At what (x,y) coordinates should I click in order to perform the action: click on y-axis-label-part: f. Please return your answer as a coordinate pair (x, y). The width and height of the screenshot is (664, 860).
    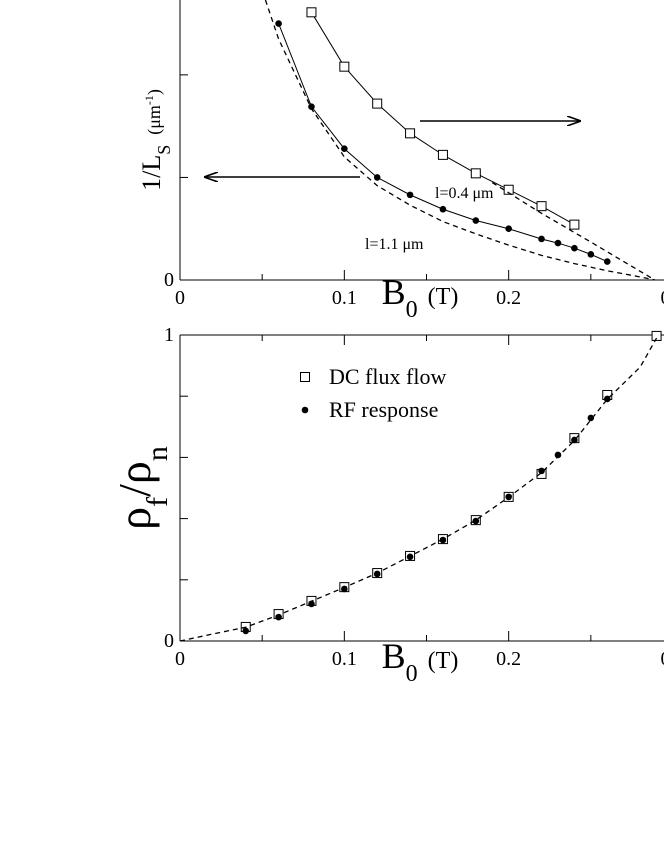
    Looking at the image, I should click on (157, 502).